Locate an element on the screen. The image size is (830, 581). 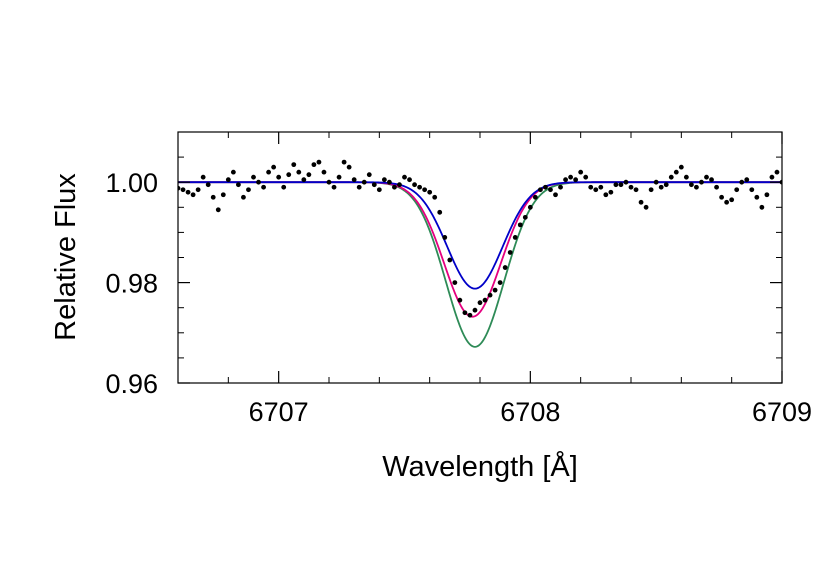
y-tick-label: 1.00 is located at coordinates (131, 183).